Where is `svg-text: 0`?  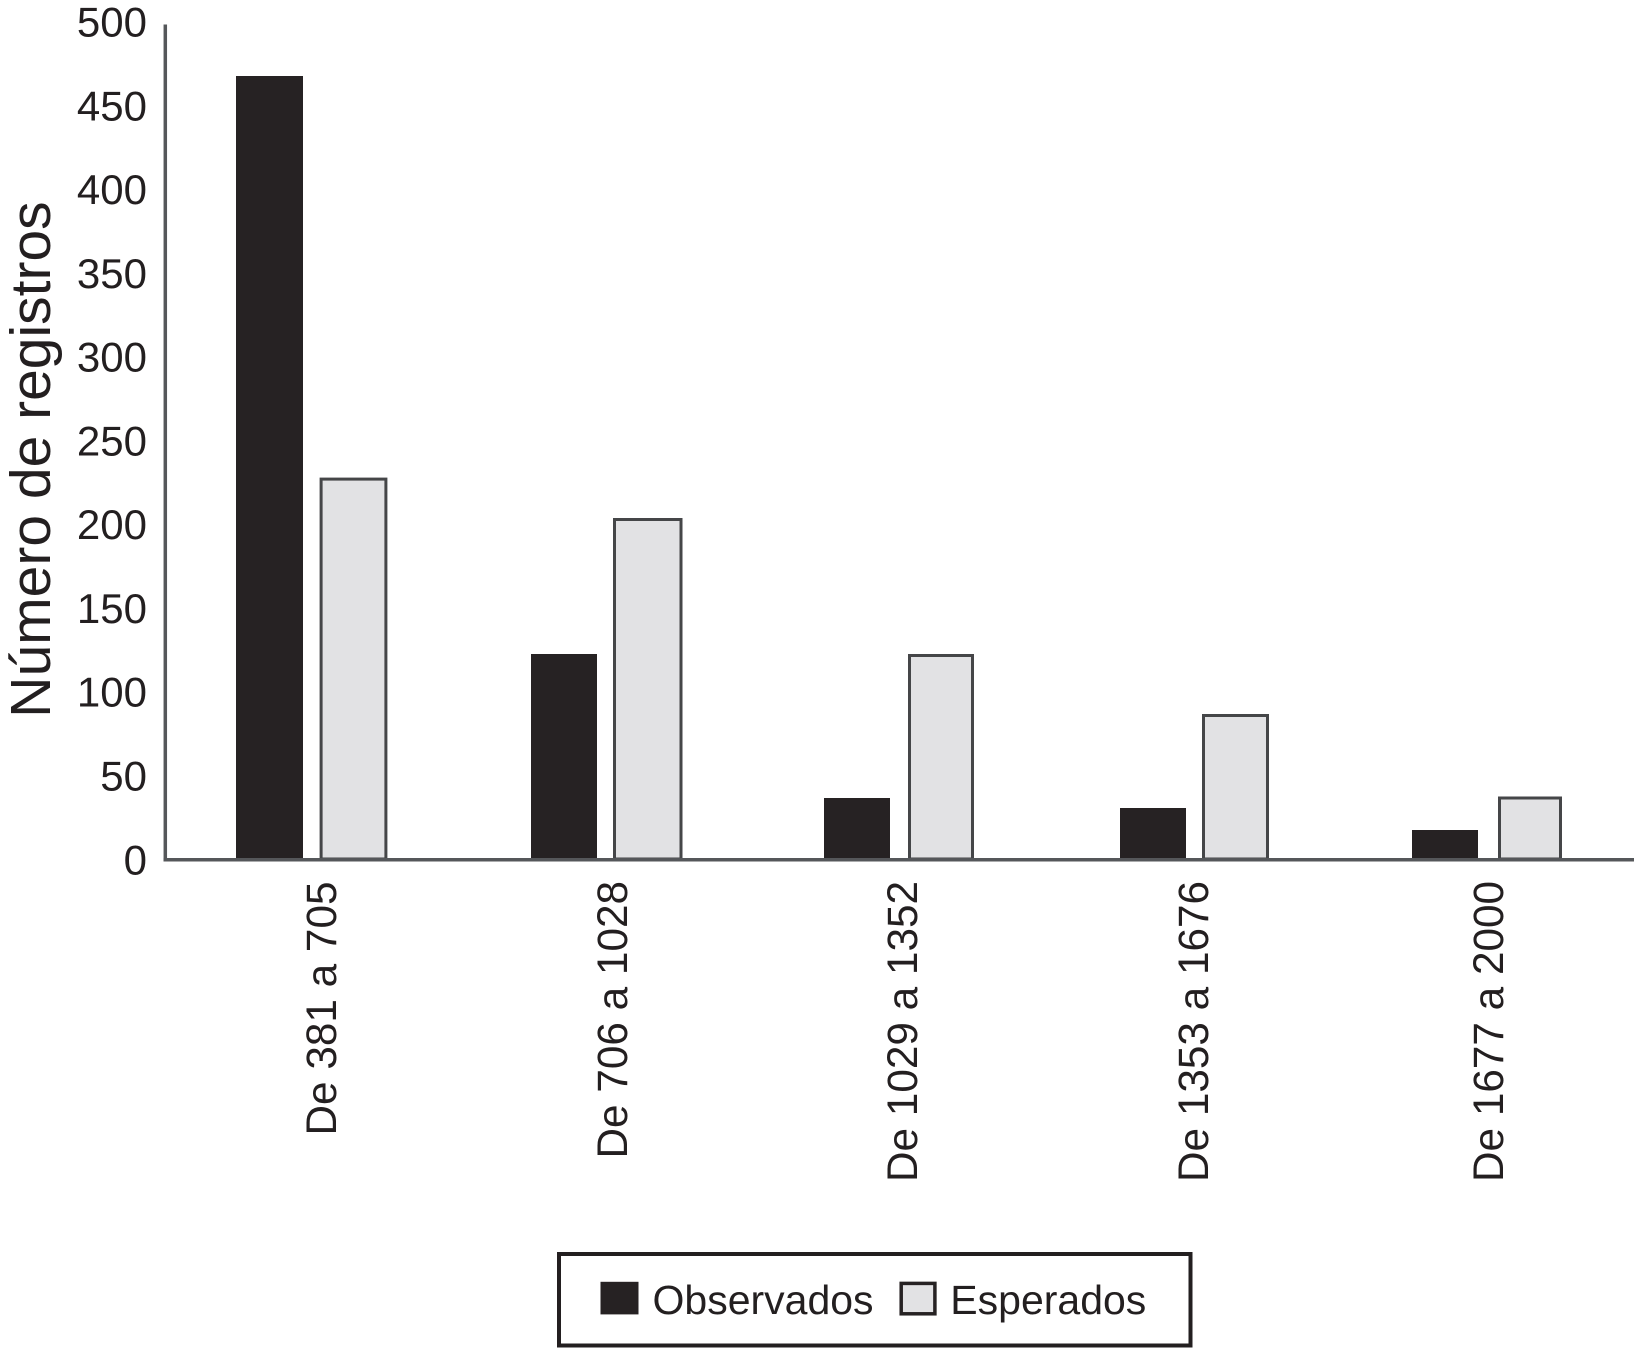
svg-text: 0 is located at coordinates (135, 859).